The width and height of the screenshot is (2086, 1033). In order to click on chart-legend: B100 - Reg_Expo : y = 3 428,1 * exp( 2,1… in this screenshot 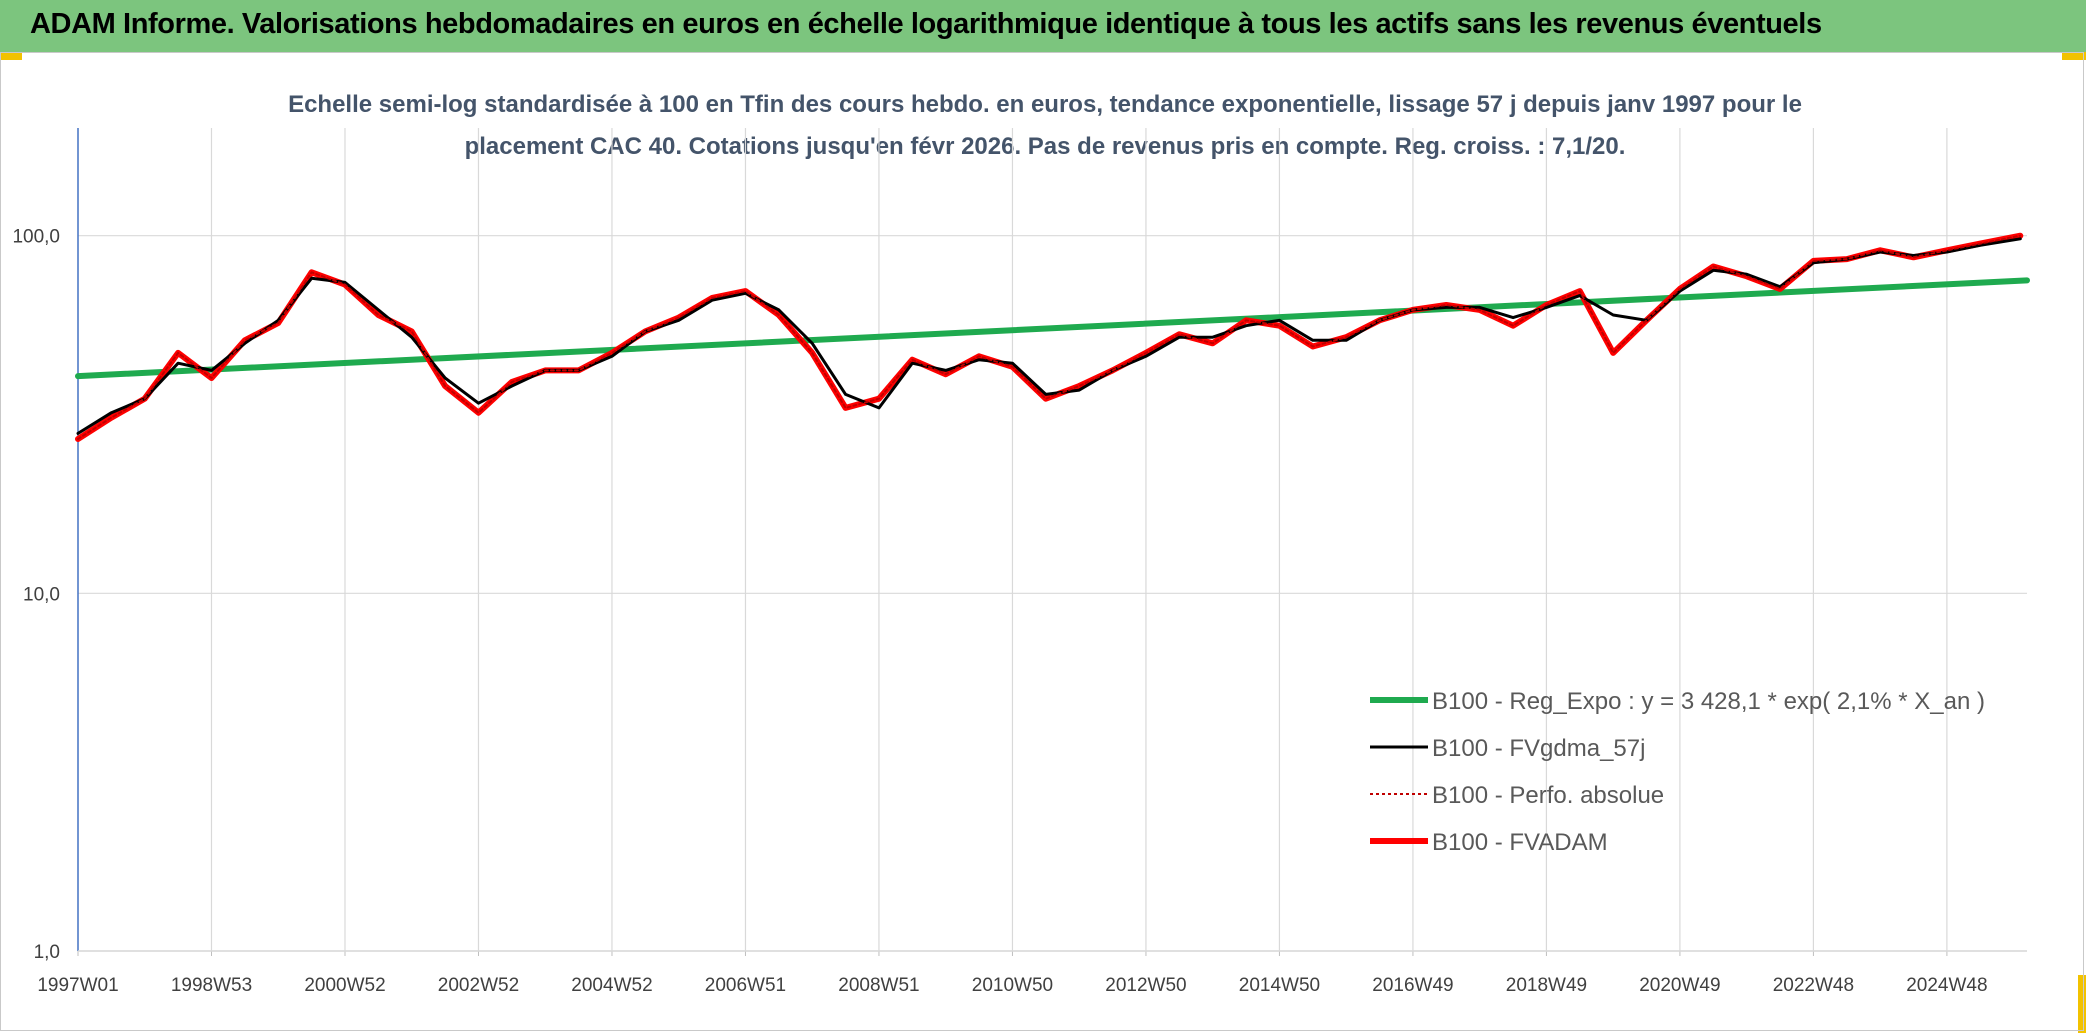, I will do `click(1677, 772)`.